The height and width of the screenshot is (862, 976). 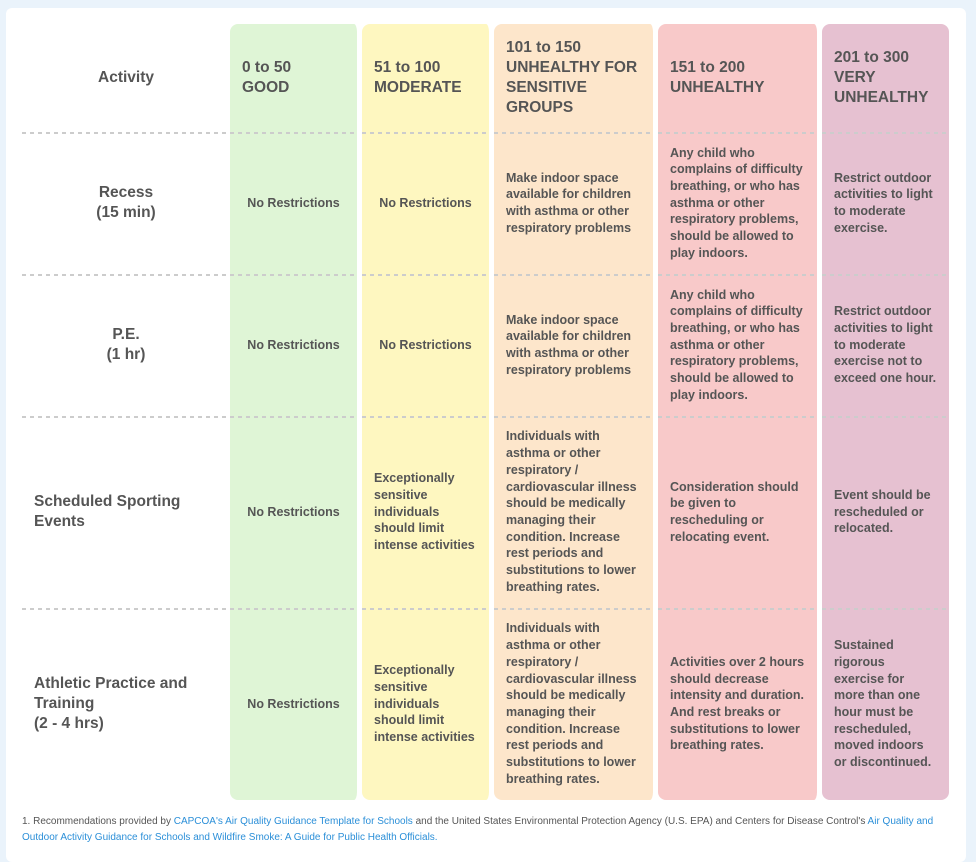 I want to click on activity-label: Recess, so click(x=126, y=192).